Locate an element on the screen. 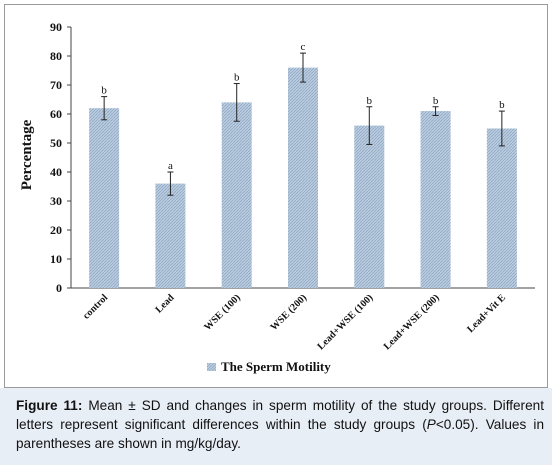  x-tick-label: Lead+WSE (100) is located at coordinates (345, 322).